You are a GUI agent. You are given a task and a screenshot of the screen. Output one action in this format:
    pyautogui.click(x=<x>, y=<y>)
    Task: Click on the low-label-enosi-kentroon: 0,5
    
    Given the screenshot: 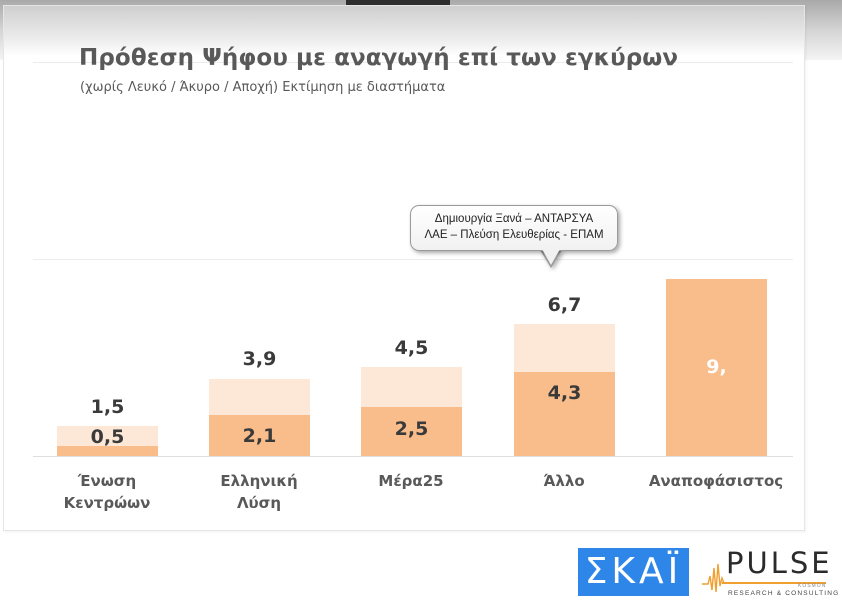 What is the action you would take?
    pyautogui.click(x=107, y=437)
    